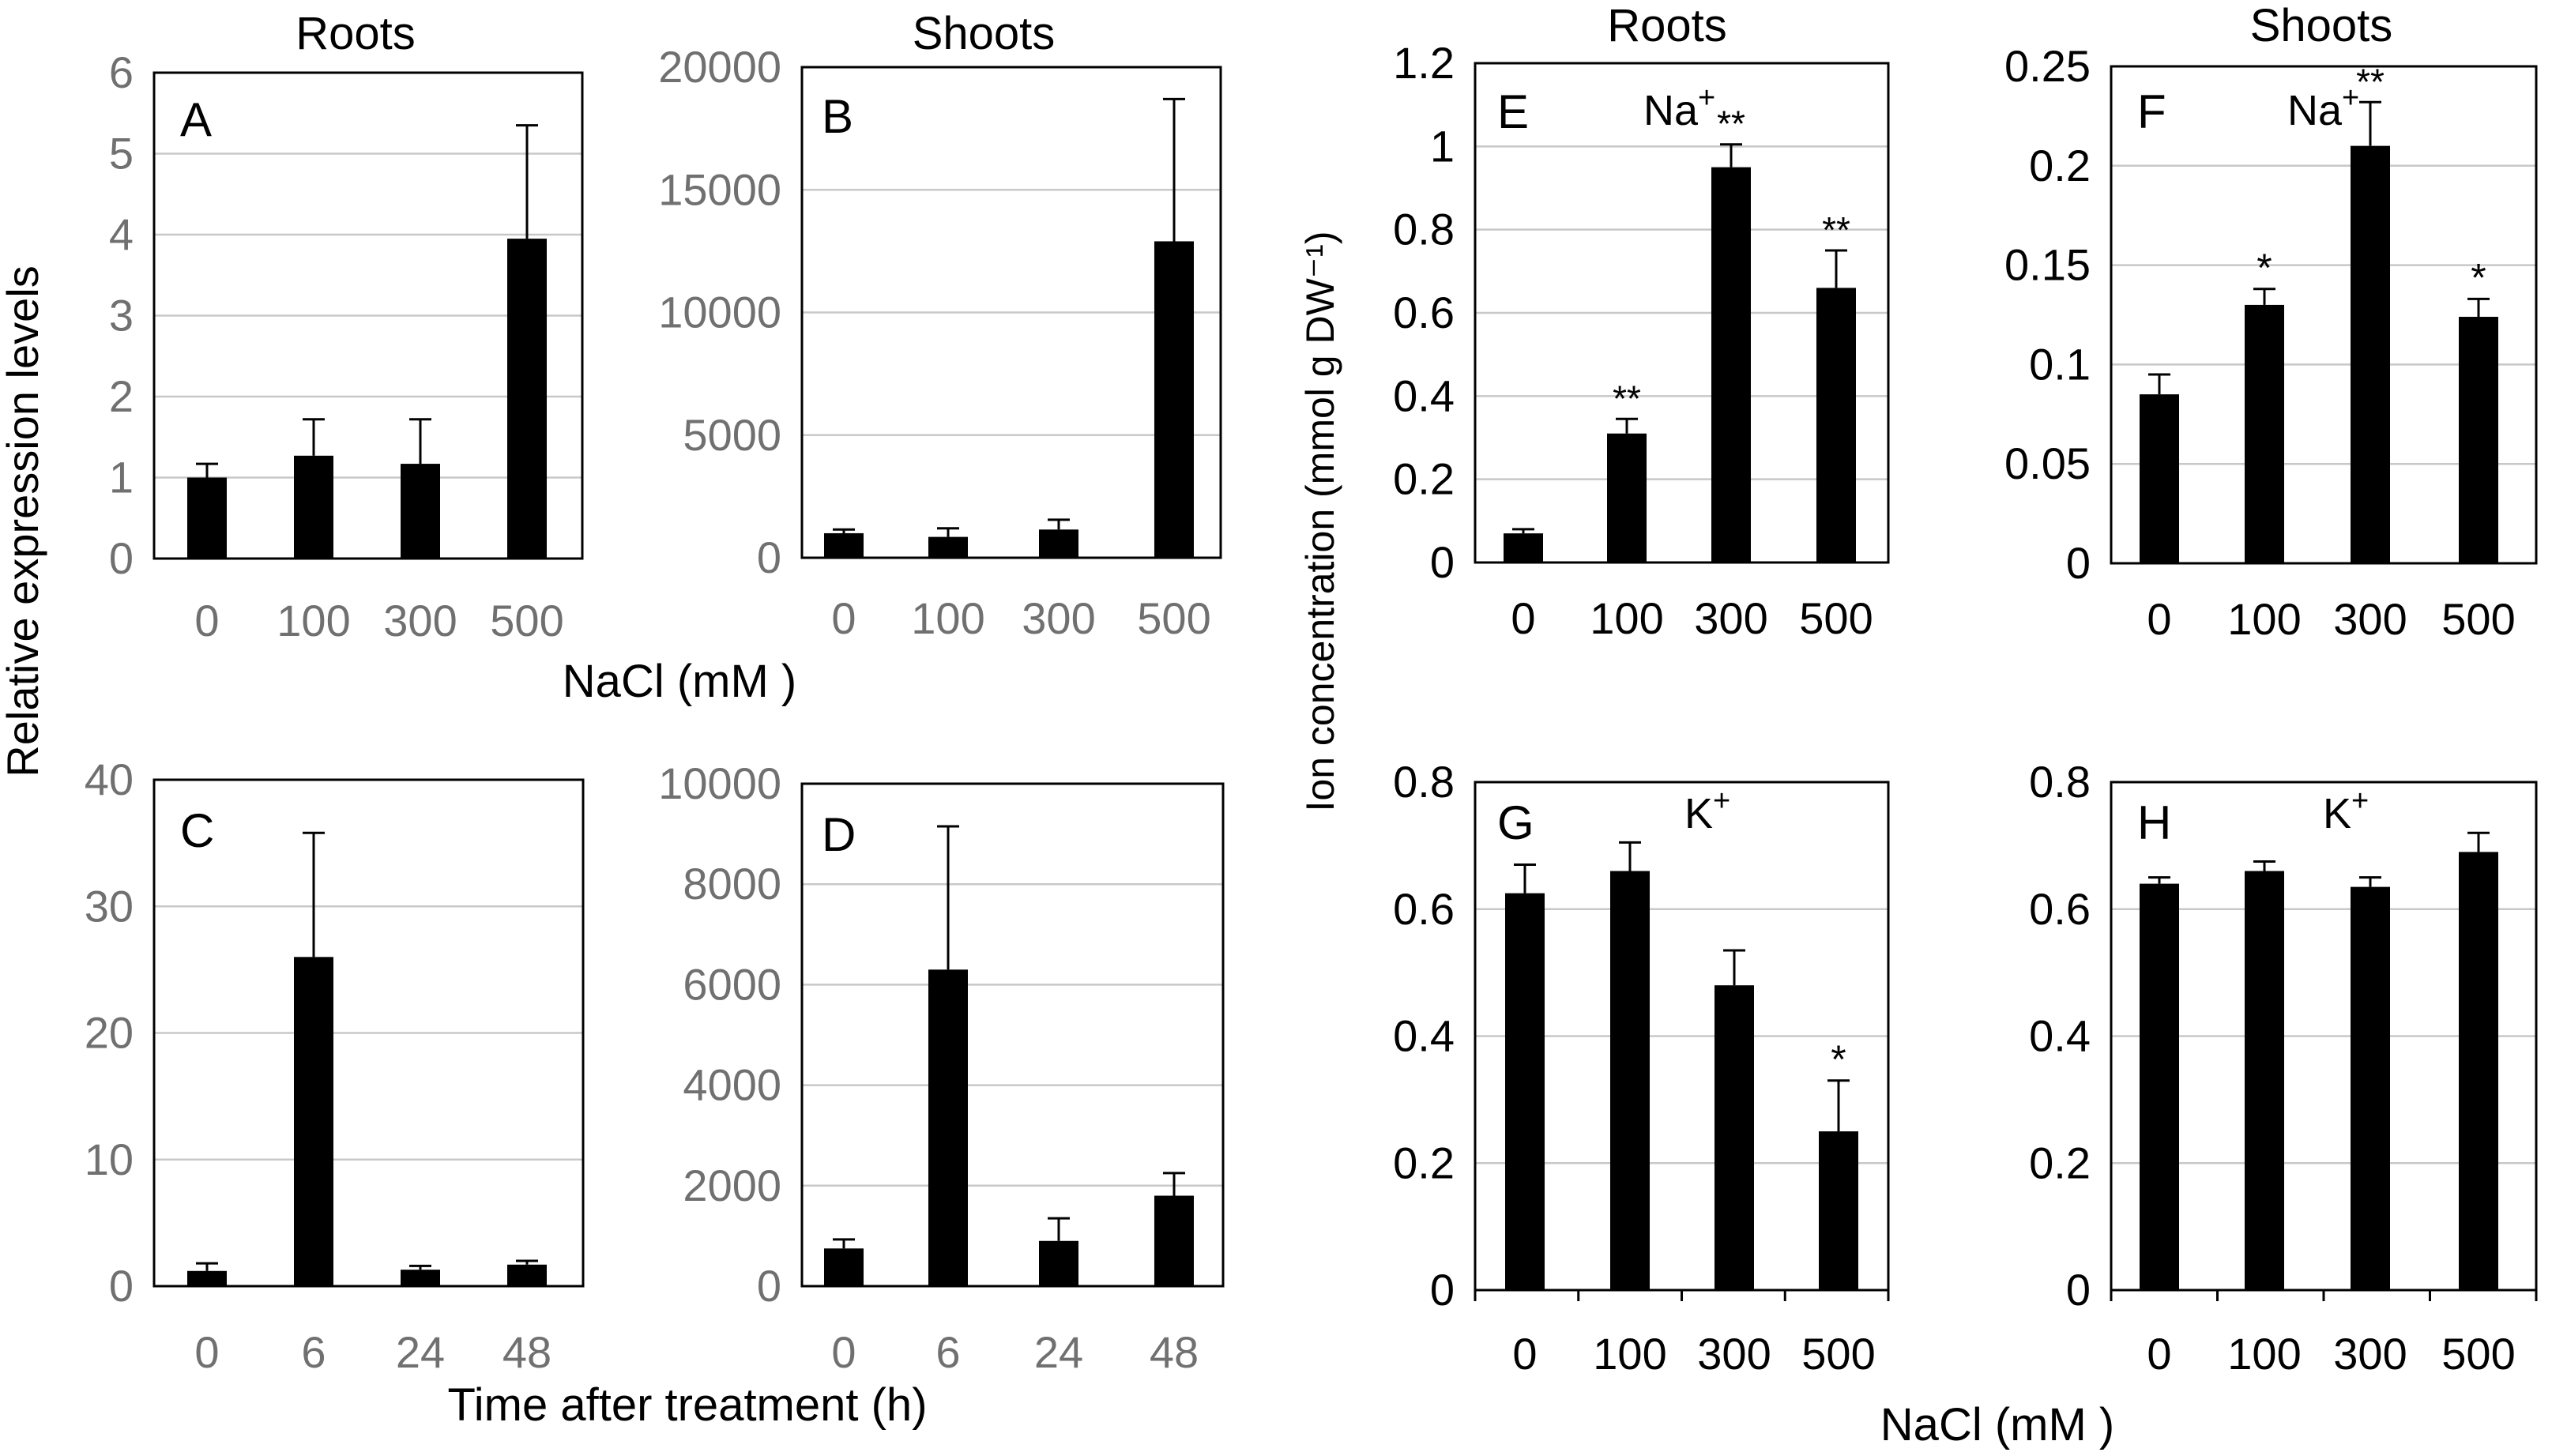  Describe the element at coordinates (1667, 25) in the screenshot. I see `panel-title: Roots` at that location.